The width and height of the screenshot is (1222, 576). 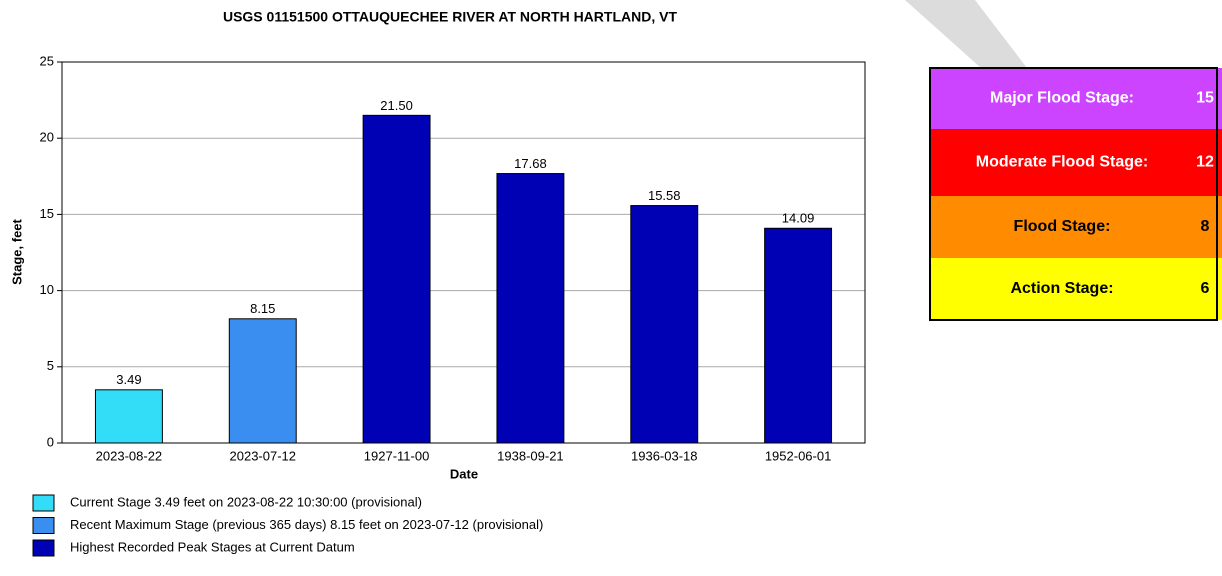 I want to click on y-axis-label: Stage, feet, so click(x=16, y=251).